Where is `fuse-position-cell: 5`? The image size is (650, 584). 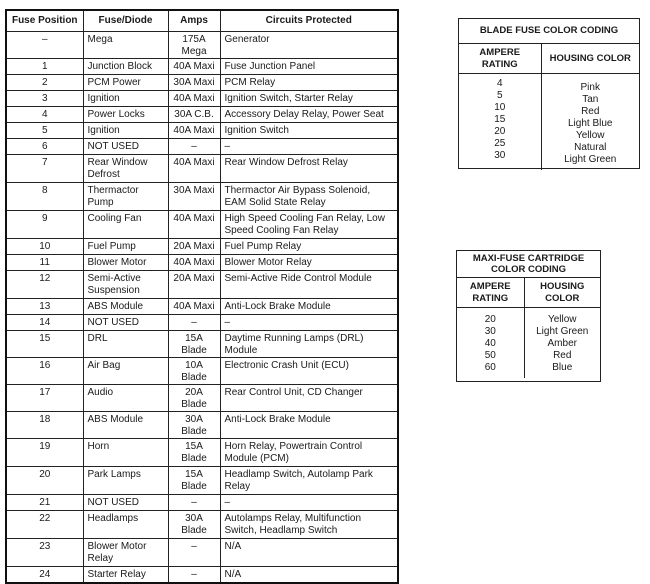 fuse-position-cell: 5 is located at coordinates (44, 130).